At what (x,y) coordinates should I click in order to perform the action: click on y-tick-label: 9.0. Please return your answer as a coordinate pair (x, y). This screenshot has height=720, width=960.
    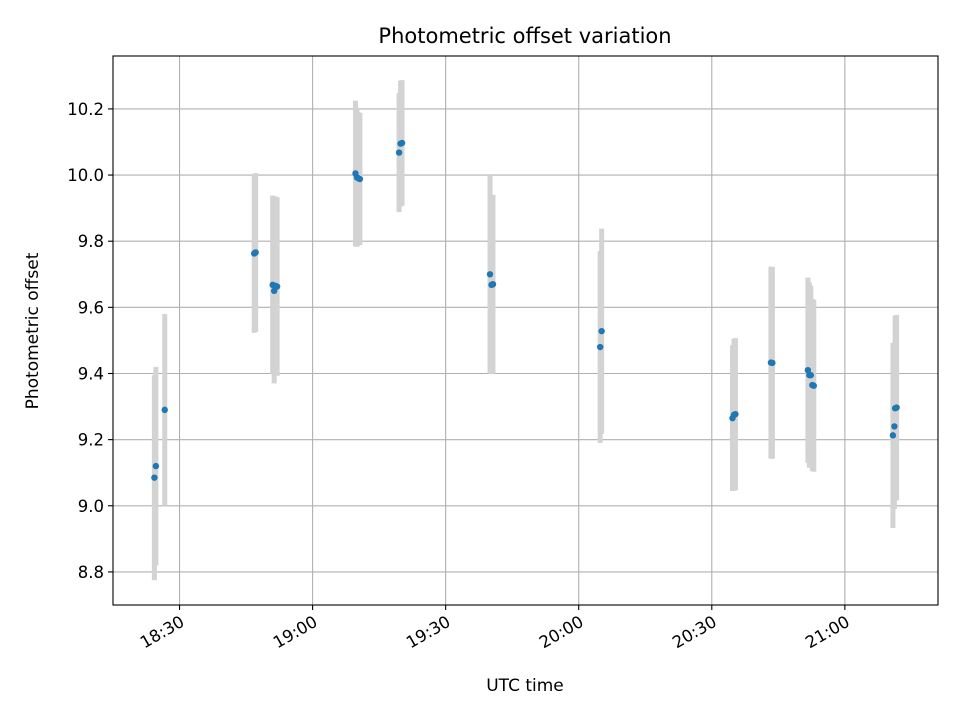
    Looking at the image, I should click on (91, 506).